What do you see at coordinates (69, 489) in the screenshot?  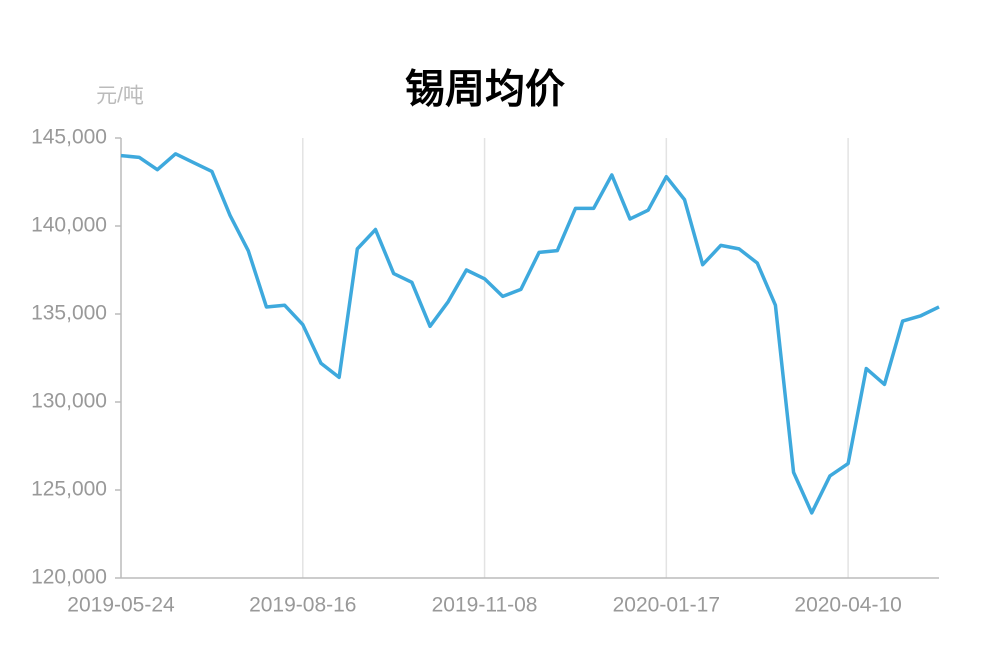 I see `y-tick-label: 125,000` at bounding box center [69, 489].